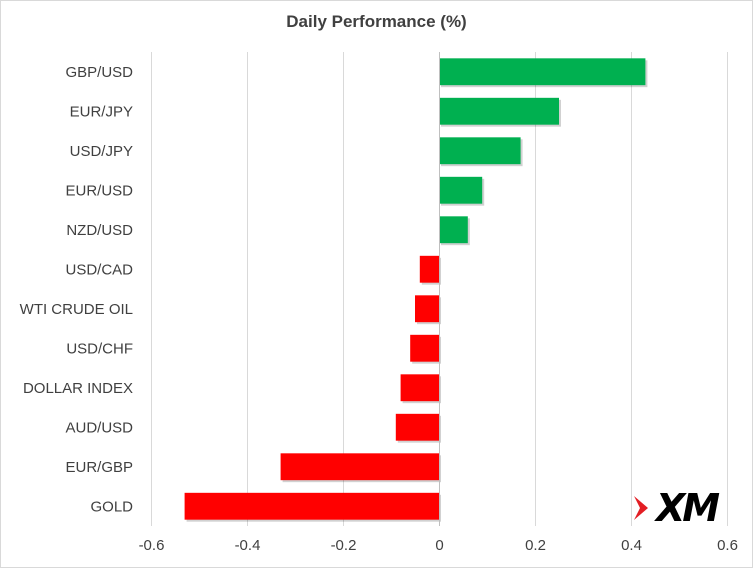  Describe the element at coordinates (99, 72) in the screenshot. I see `category-label-0: GBP/USD` at that location.